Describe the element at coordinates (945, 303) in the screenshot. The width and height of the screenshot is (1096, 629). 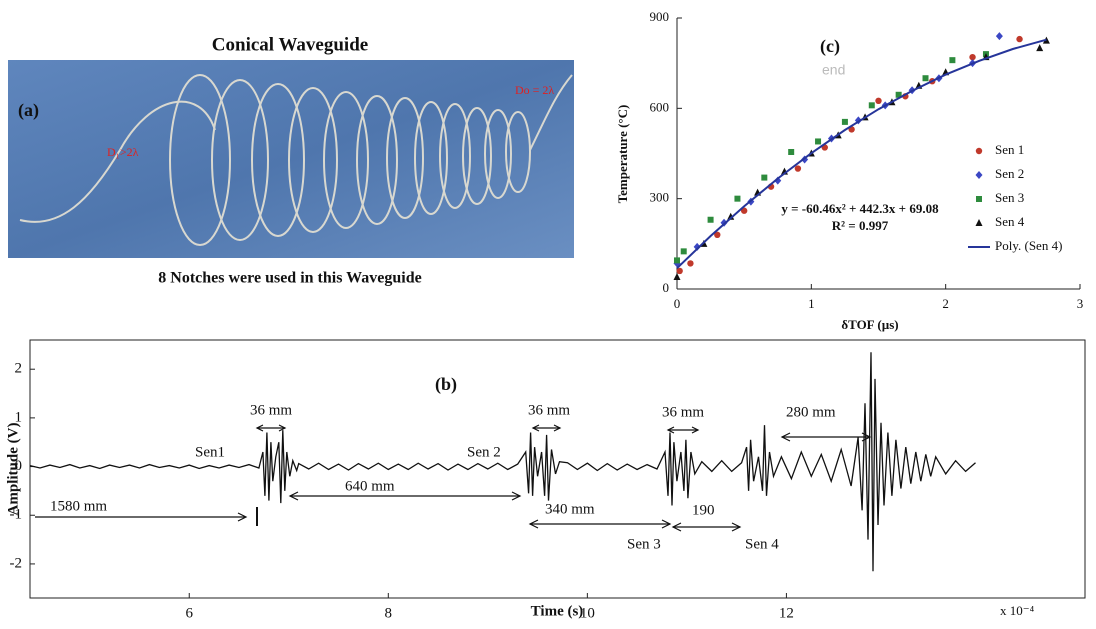
I see `x-tick-label: 2` at that location.